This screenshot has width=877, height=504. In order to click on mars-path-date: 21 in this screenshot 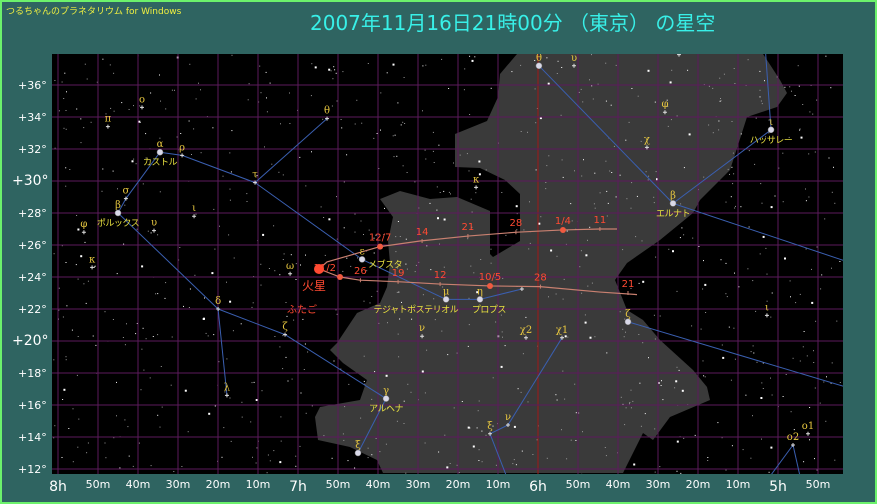, I will do `click(628, 284)`.